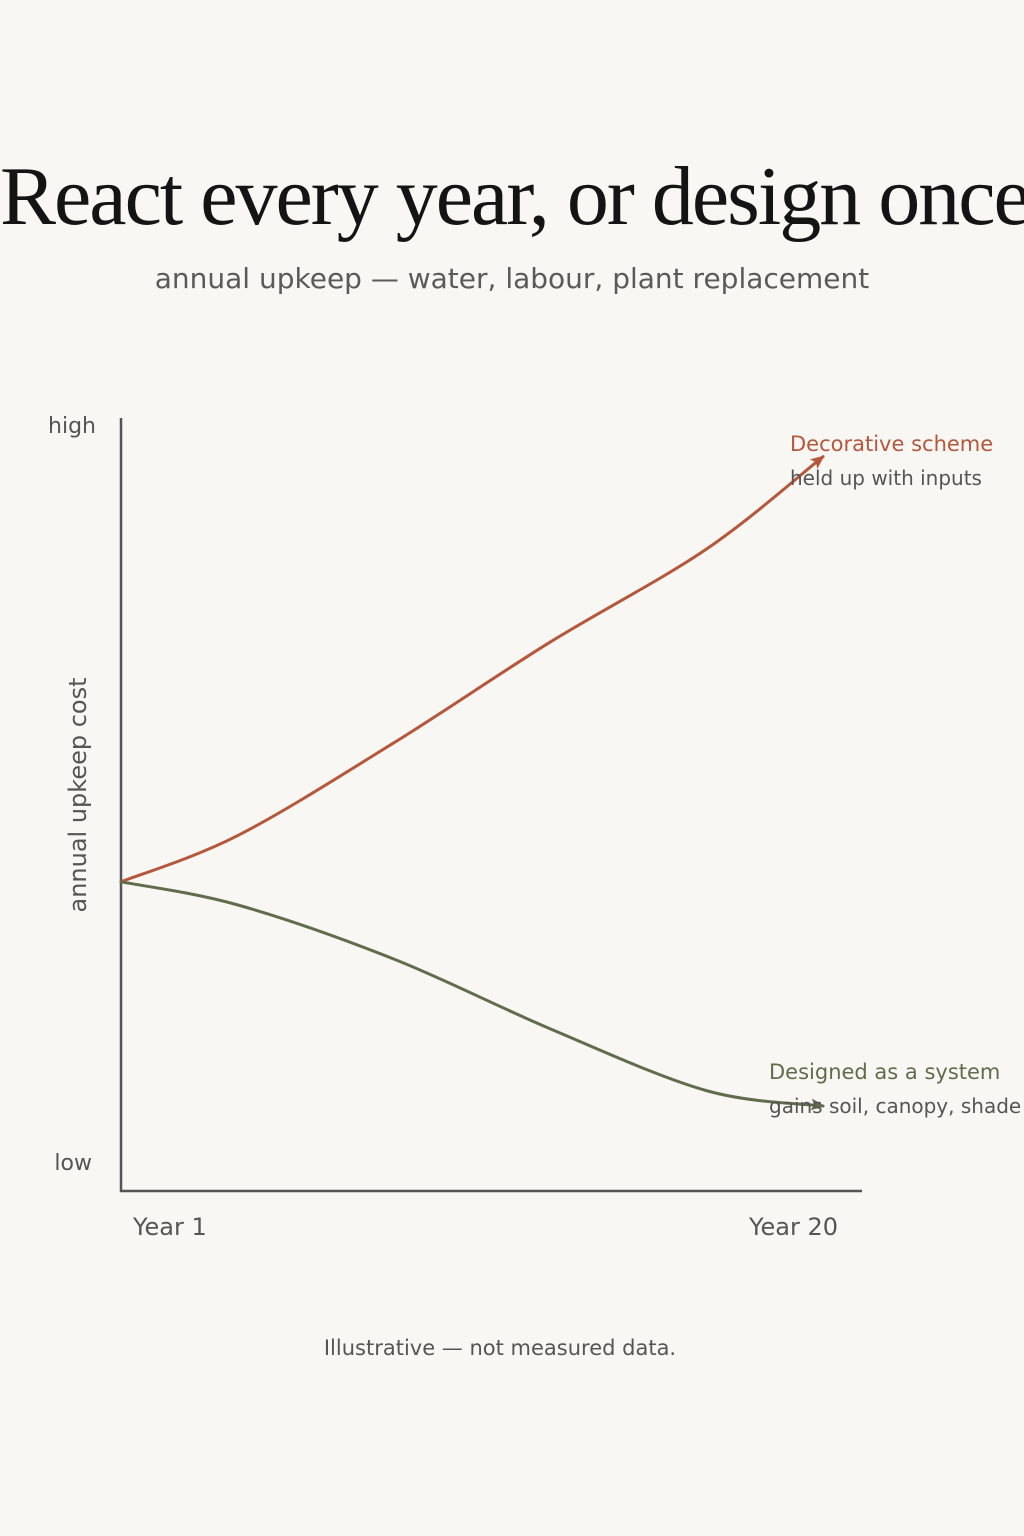 The width and height of the screenshot is (1024, 1536). Describe the element at coordinates (73, 1163) in the screenshot. I see `y-tick-low: low` at that location.